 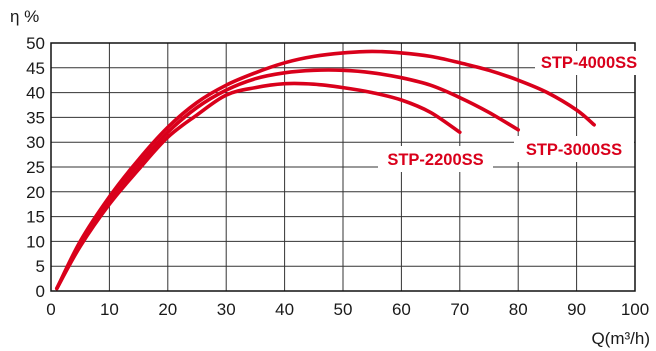 What do you see at coordinates (576, 309) in the screenshot?
I see `x-tick-label: 90` at bounding box center [576, 309].